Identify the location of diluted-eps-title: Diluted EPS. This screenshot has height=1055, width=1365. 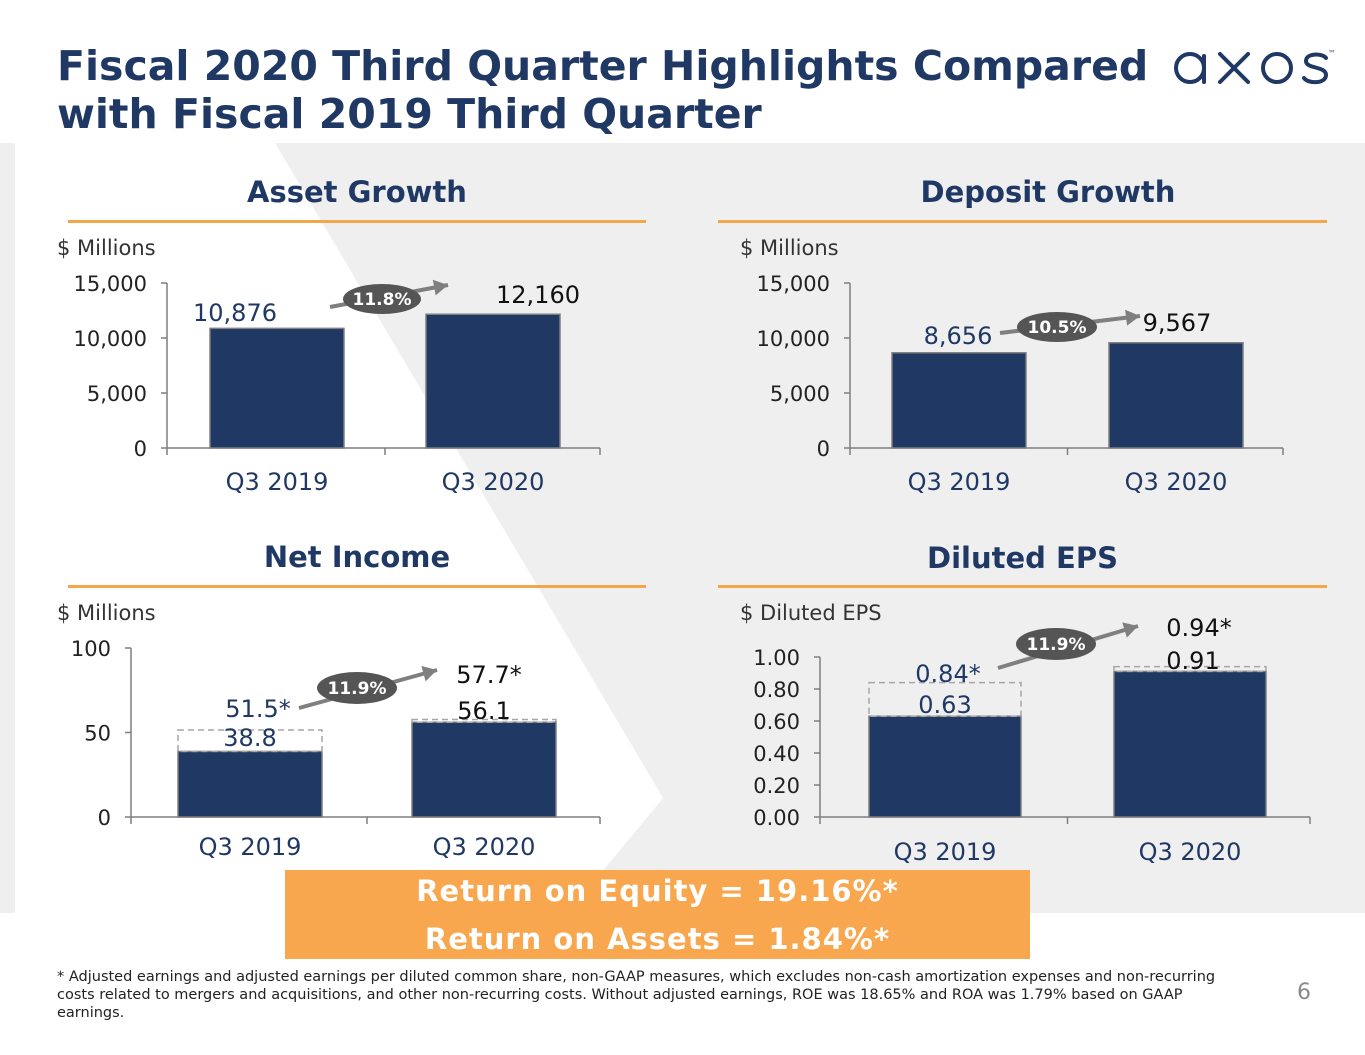
(1022, 558).